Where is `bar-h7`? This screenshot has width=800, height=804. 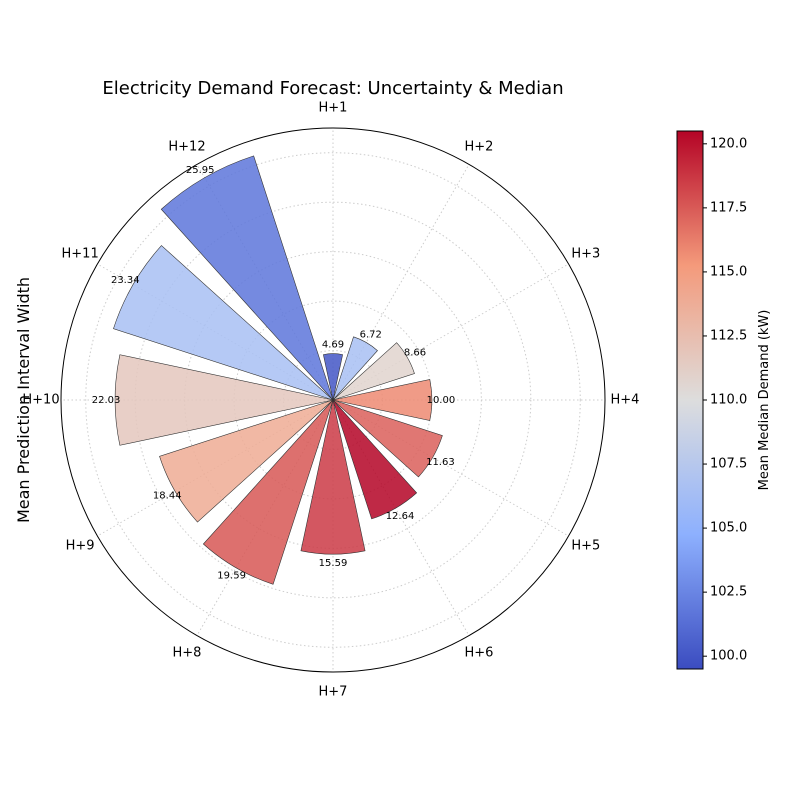 bar-h7 is located at coordinates (333, 477).